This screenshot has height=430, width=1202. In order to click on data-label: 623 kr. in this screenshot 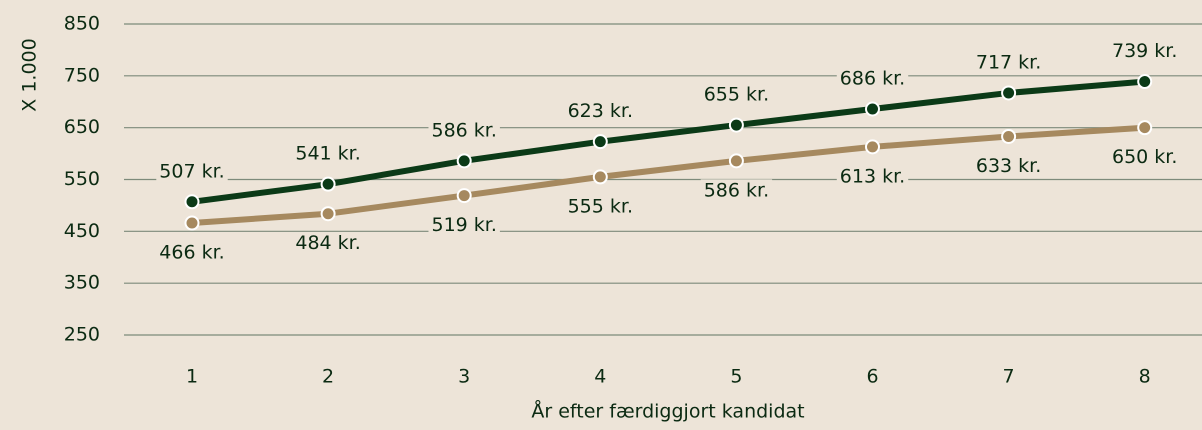, I will do `click(600, 111)`.